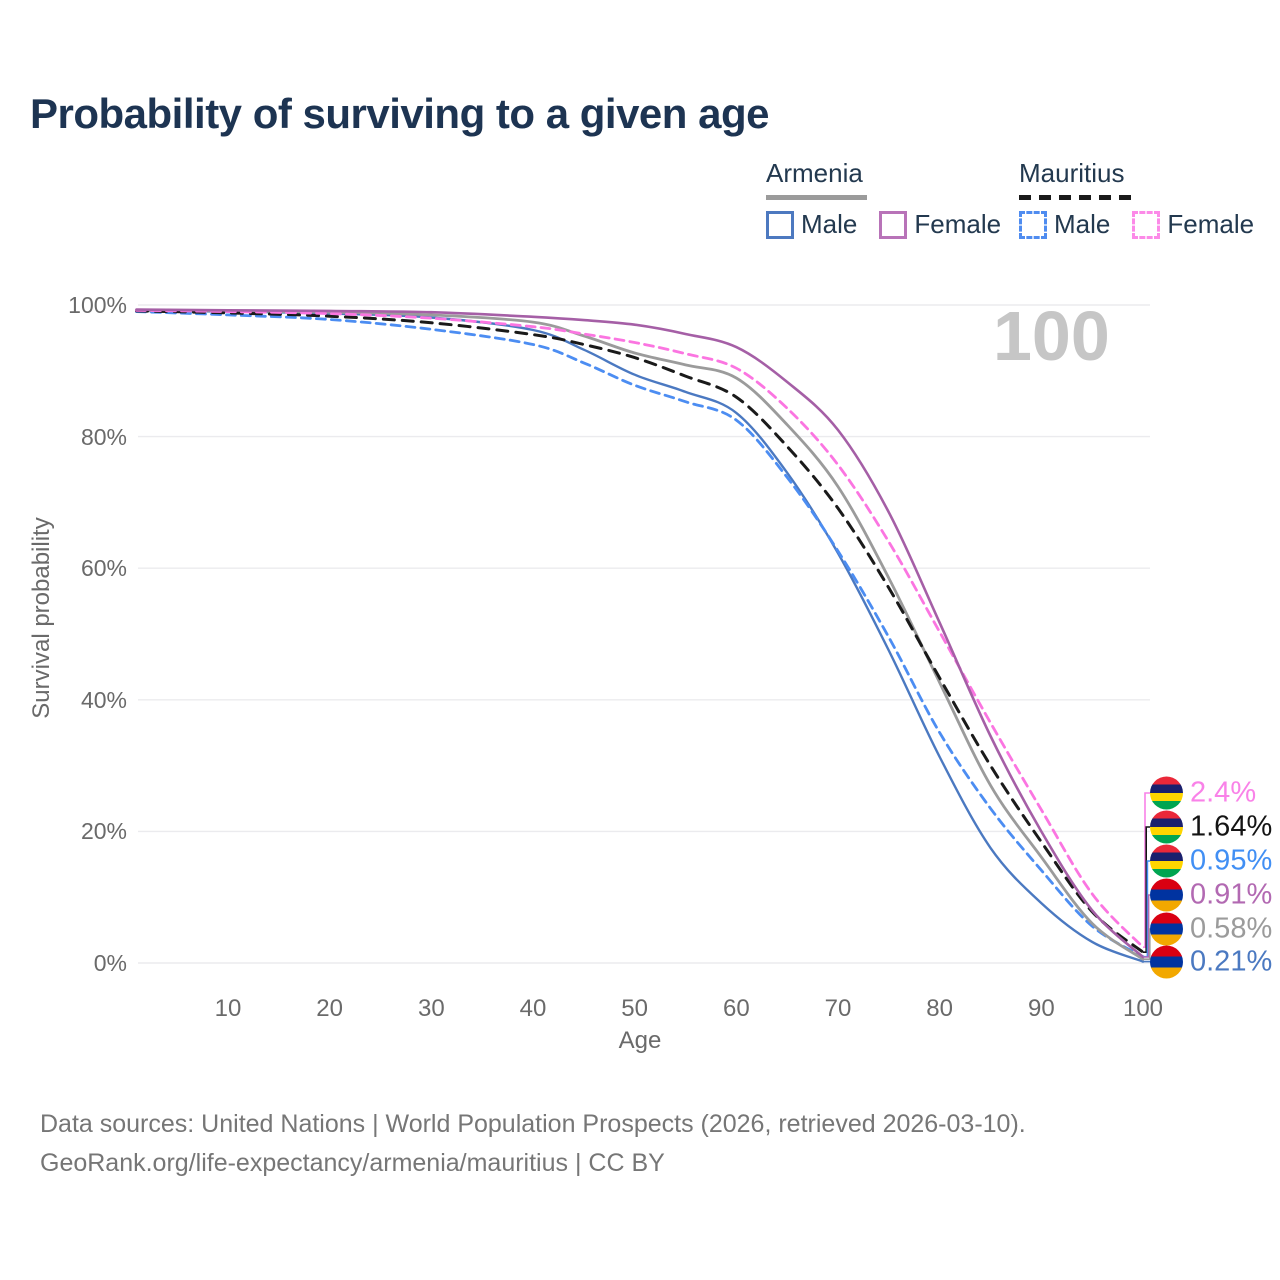 This screenshot has width=1280, height=1280. What do you see at coordinates (103, 831) in the screenshot?
I see `y-tick-label: 20%` at bounding box center [103, 831].